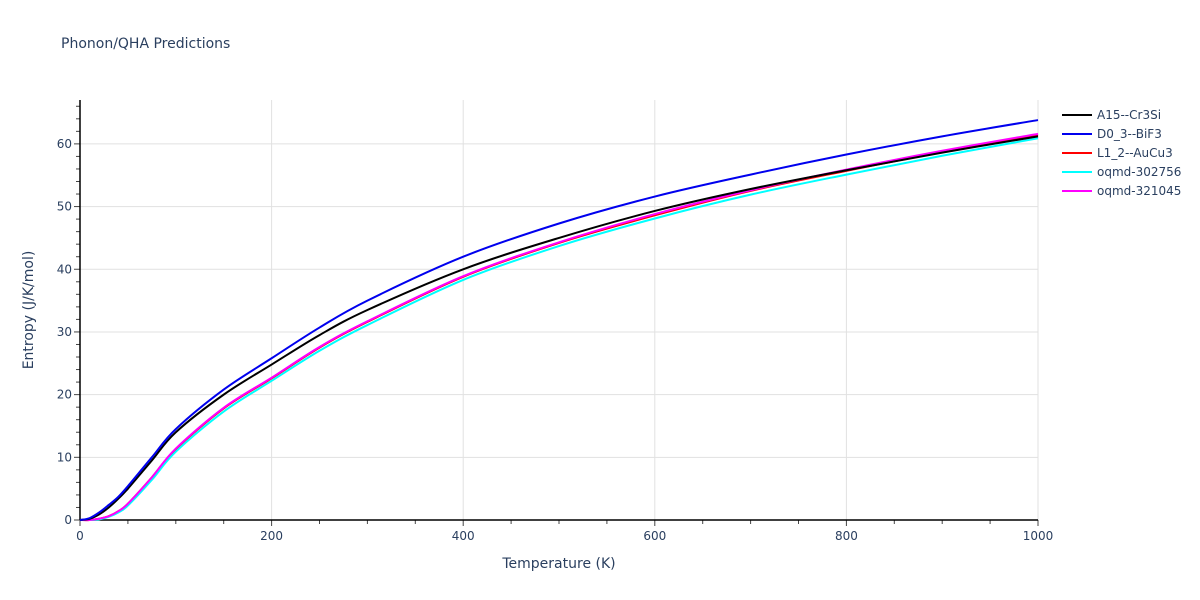 The image size is (1200, 600). I want to click on x-tick-label: 1000, so click(1038, 536).